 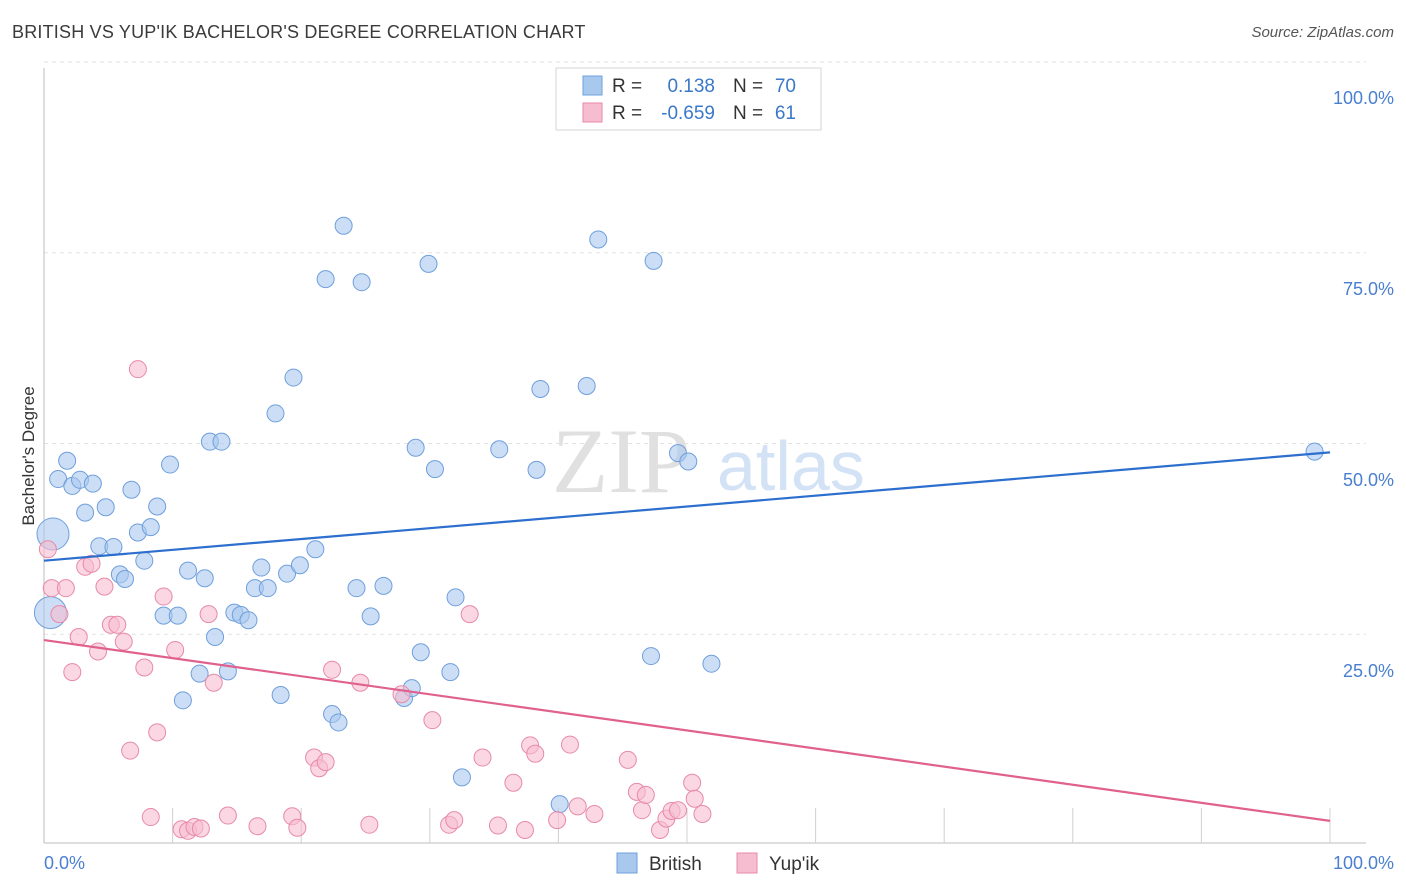 What do you see at coordinates (785, 113) in the screenshot?
I see `yupik-n-value: 61` at bounding box center [785, 113].